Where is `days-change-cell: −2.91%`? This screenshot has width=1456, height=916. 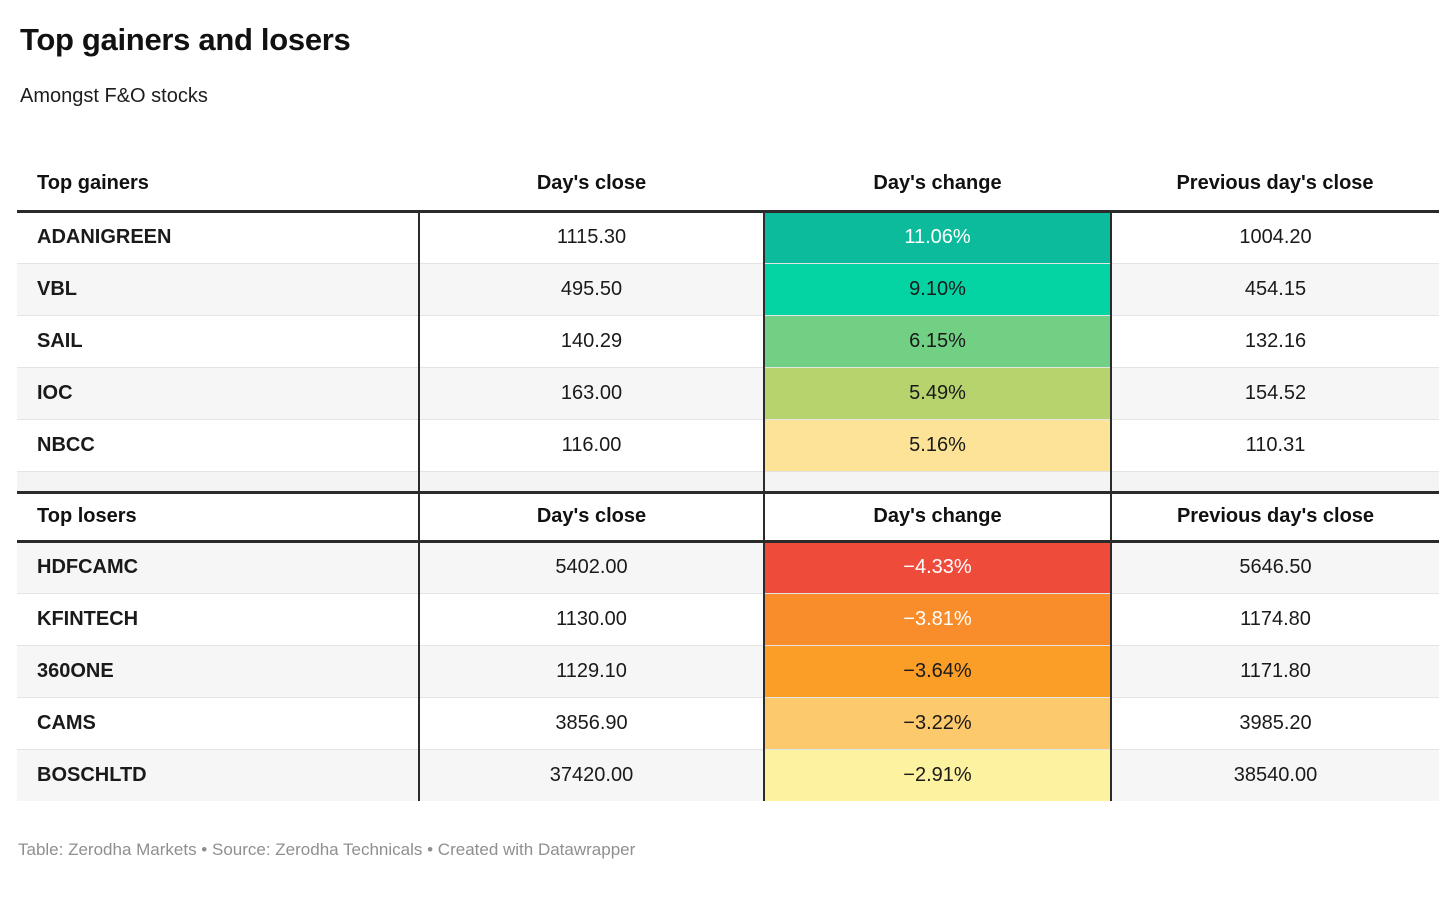
days-change-cell: −2.91% is located at coordinates (938, 775).